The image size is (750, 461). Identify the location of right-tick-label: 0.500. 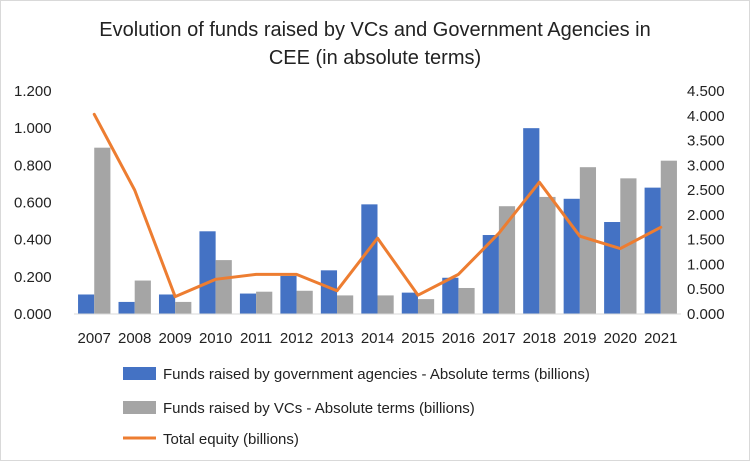
(706, 289).